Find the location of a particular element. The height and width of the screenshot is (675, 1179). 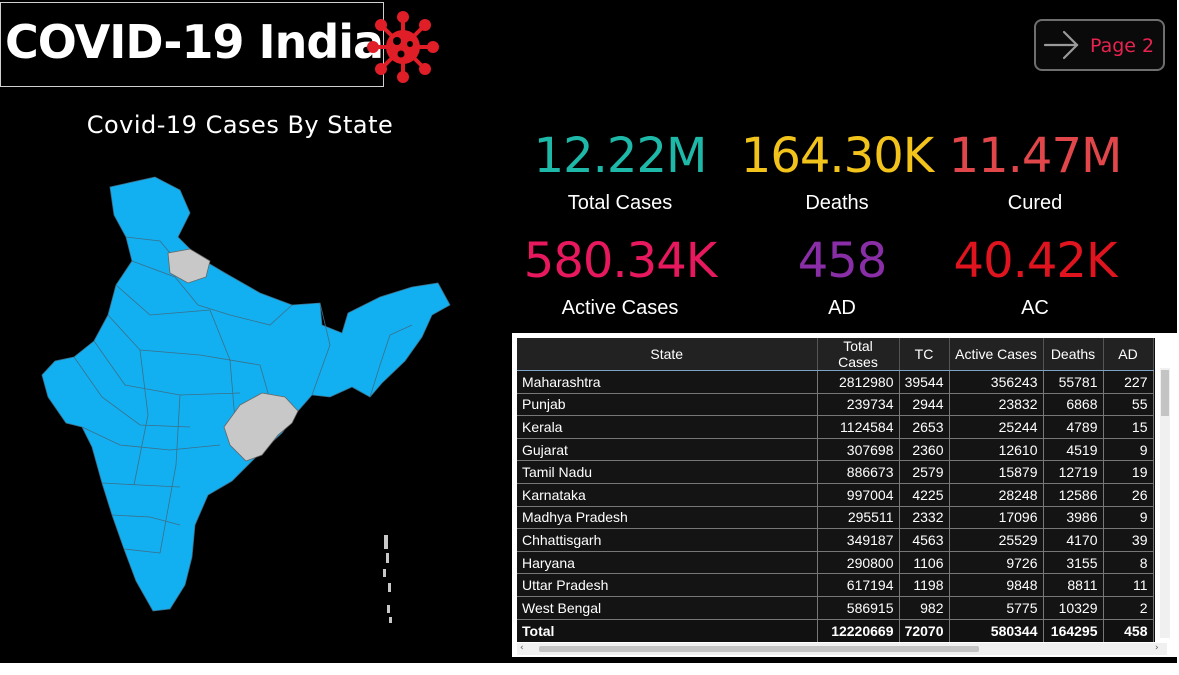

title-box: COVID-19 India is located at coordinates (192, 44).